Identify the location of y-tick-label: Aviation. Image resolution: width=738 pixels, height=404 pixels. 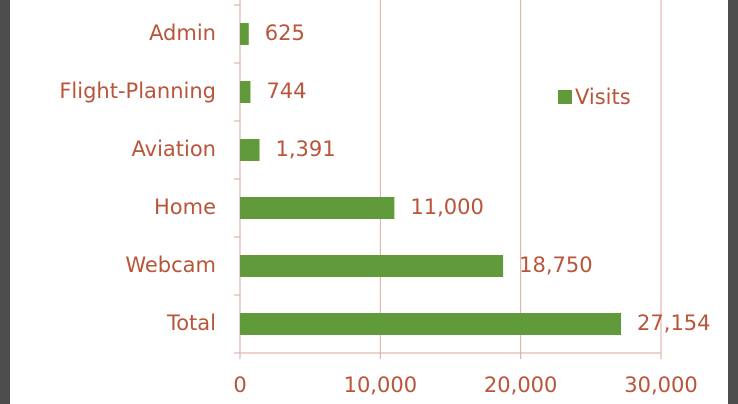
(174, 149).